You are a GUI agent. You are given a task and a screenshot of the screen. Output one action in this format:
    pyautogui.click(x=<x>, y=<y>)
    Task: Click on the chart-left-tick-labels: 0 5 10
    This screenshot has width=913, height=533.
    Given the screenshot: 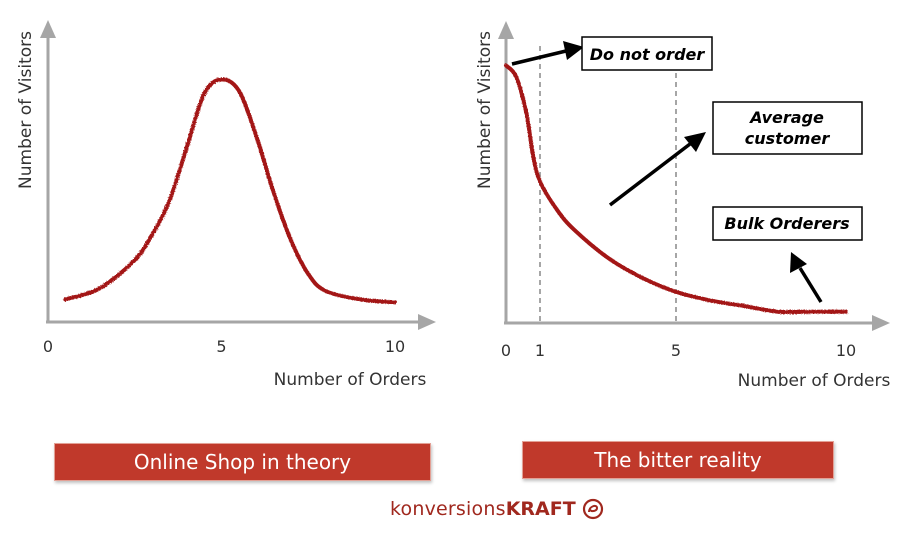 What is the action you would take?
    pyautogui.click(x=224, y=346)
    